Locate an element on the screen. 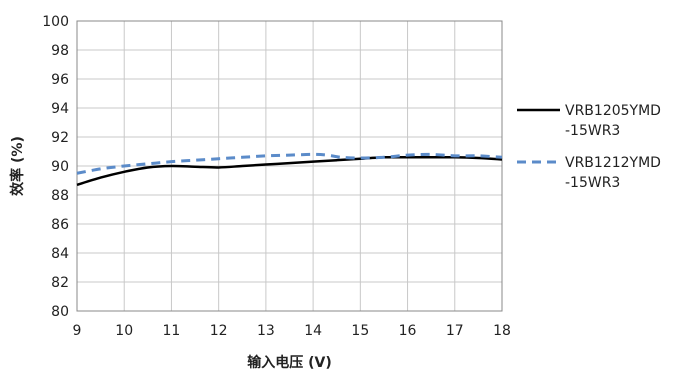 The height and width of the screenshot is (372, 675). y-tick-label: 90 is located at coordinates (60, 167).